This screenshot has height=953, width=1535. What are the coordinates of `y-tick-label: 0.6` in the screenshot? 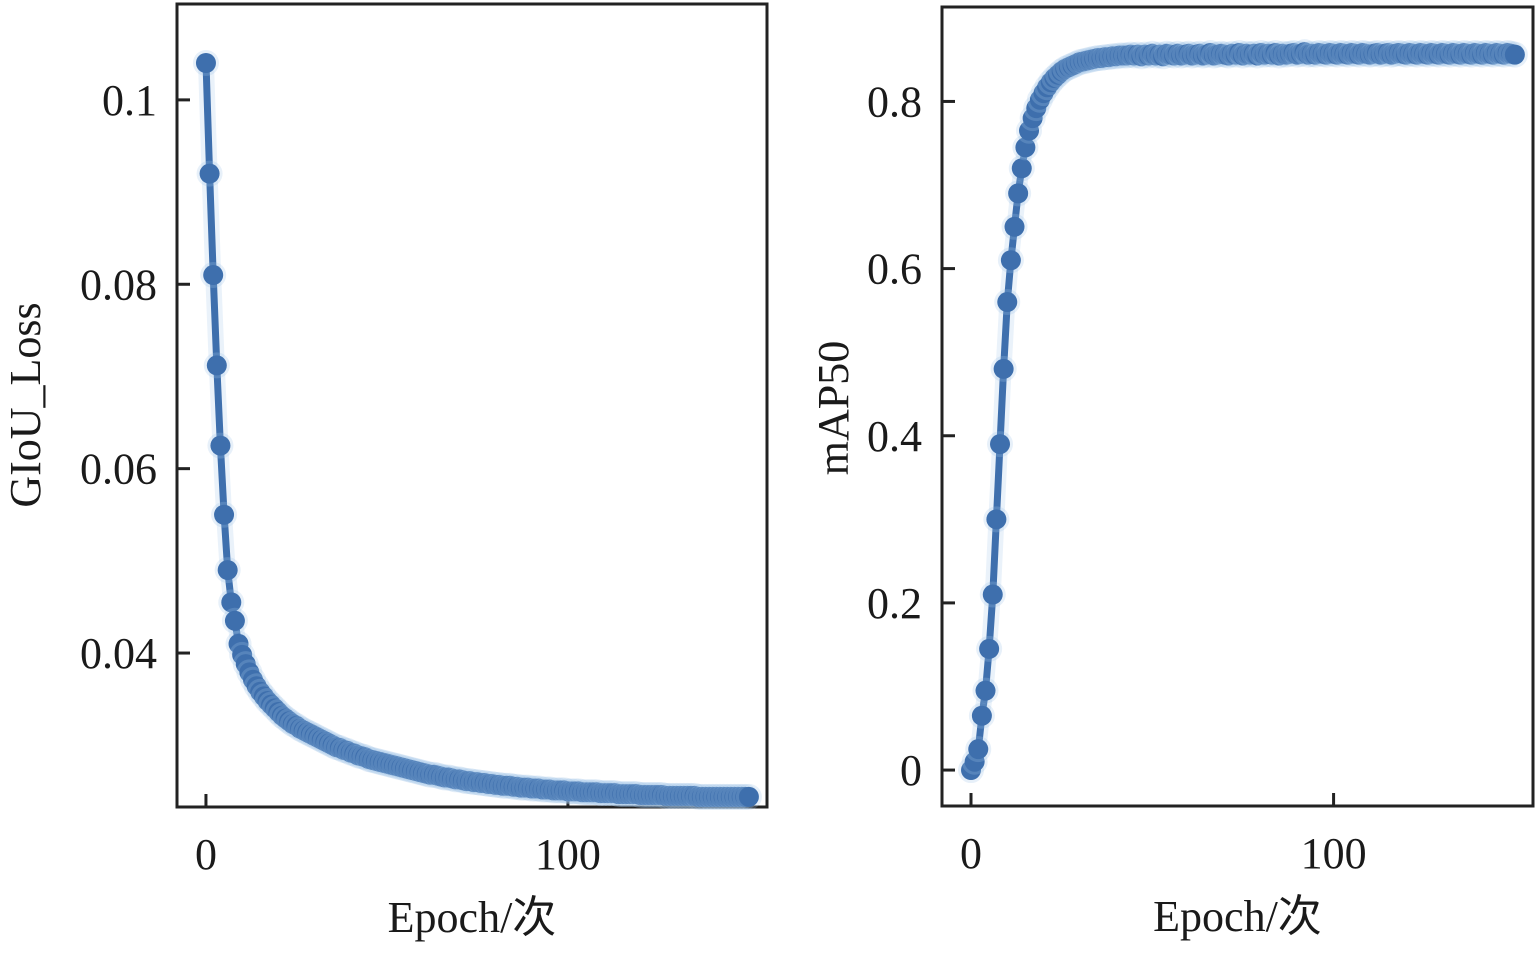 It's located at (894, 269).